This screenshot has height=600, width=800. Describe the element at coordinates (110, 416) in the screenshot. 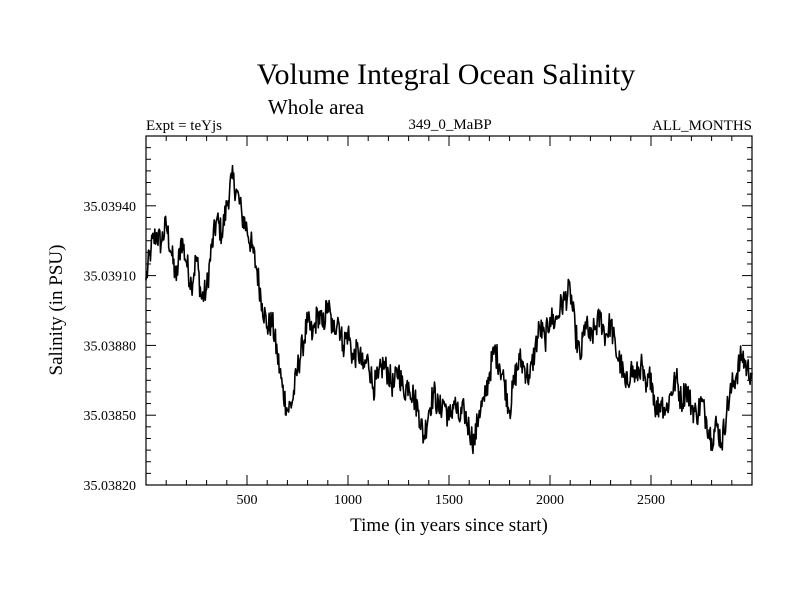

I see `y-tick-label: 35.03850` at that location.